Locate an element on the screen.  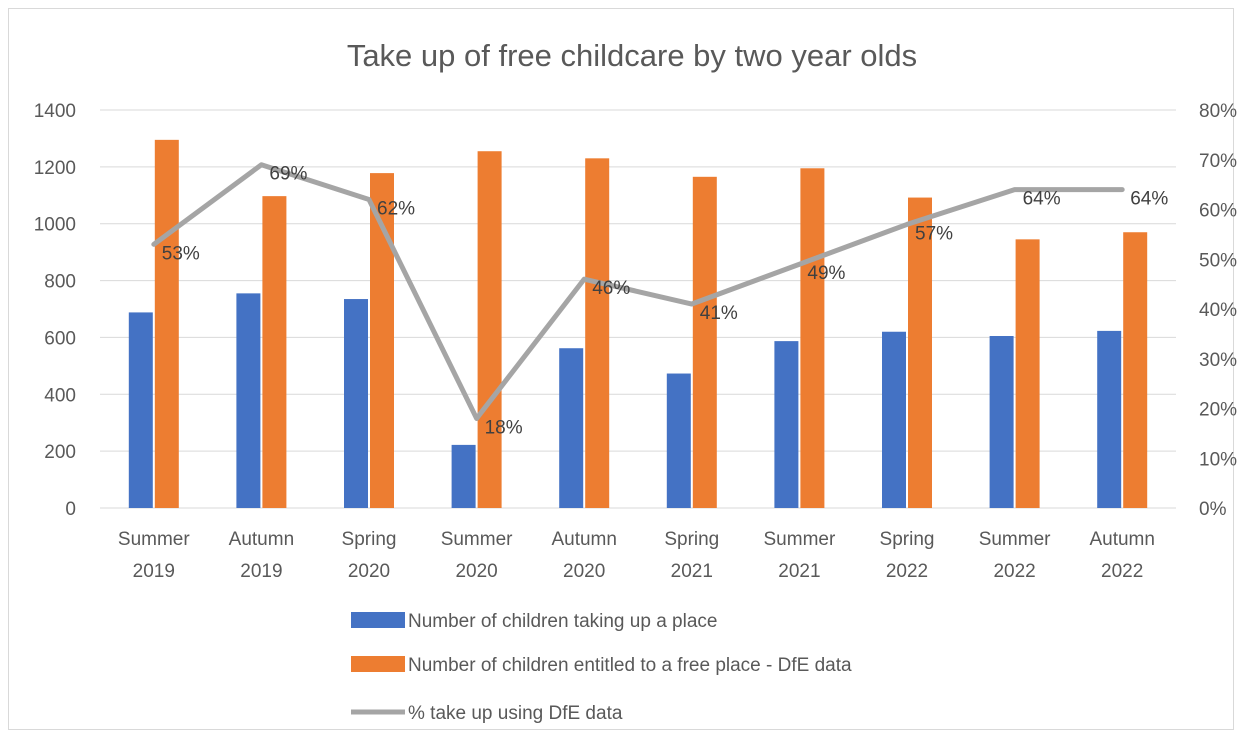
y-right-tick-label: 80% is located at coordinates (1218, 111).